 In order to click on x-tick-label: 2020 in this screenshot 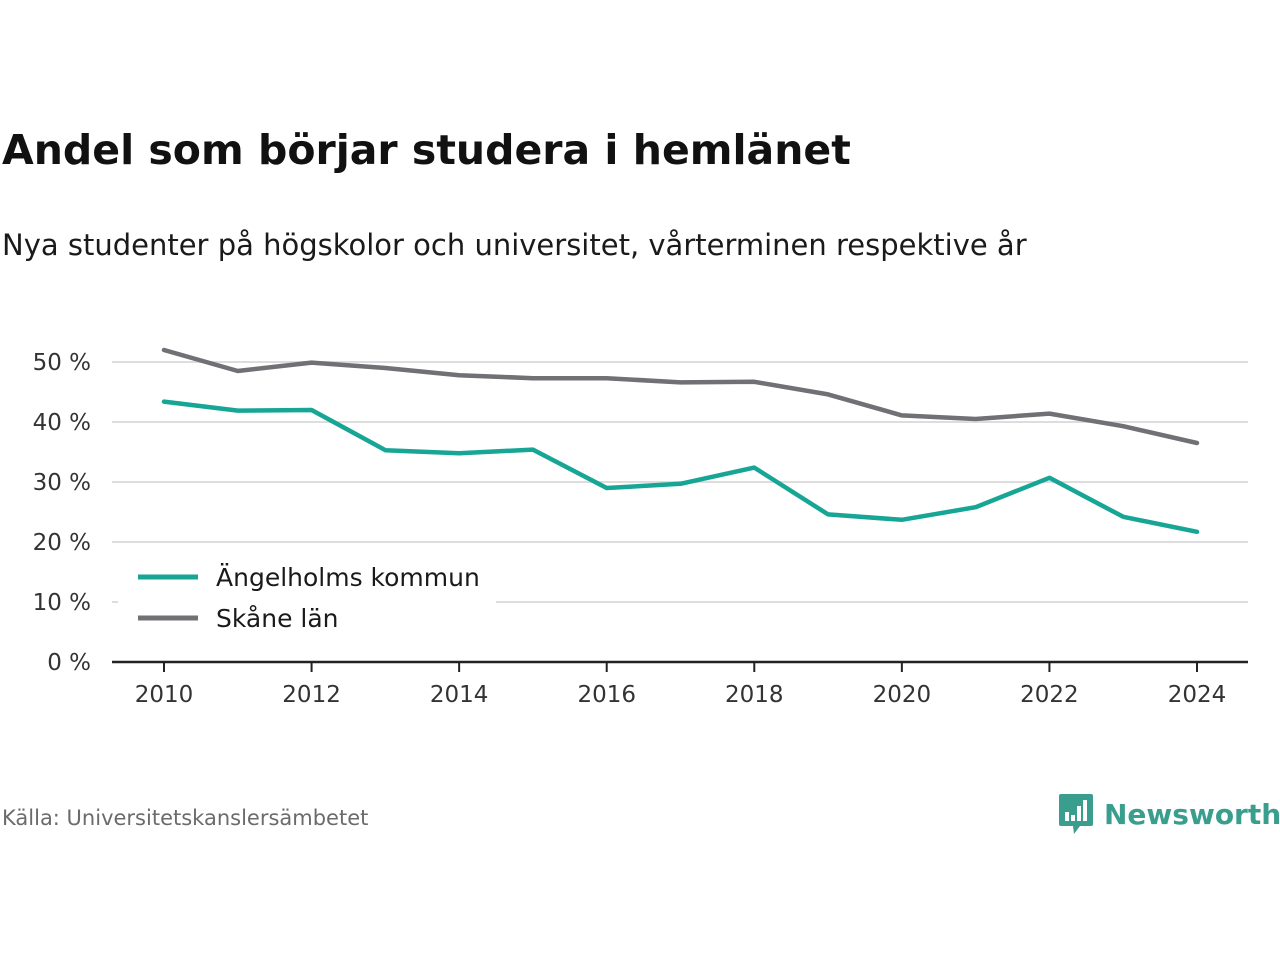, I will do `click(902, 695)`.